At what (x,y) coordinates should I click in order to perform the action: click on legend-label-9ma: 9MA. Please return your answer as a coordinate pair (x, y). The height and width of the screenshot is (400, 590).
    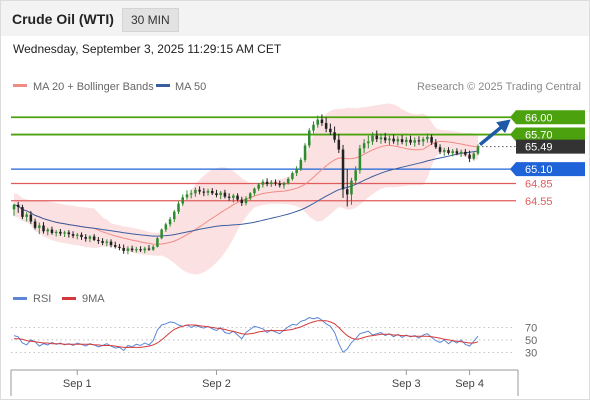
    Looking at the image, I should click on (93, 299).